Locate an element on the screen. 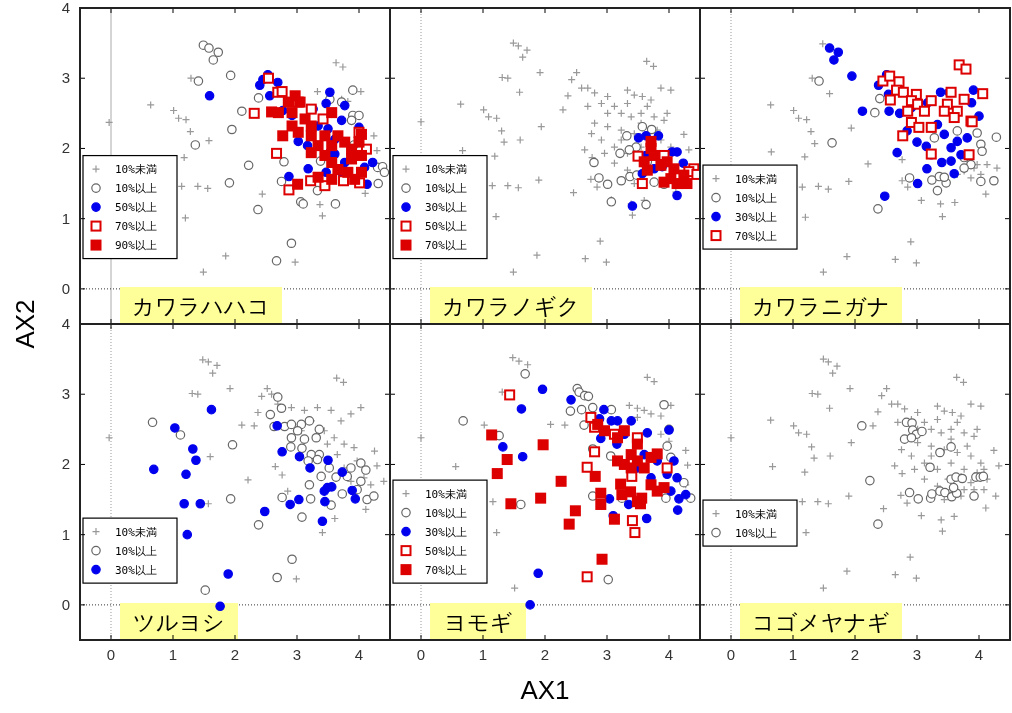 This screenshot has height=713, width=1012. text: ヨモギ is located at coordinates (478, 622).